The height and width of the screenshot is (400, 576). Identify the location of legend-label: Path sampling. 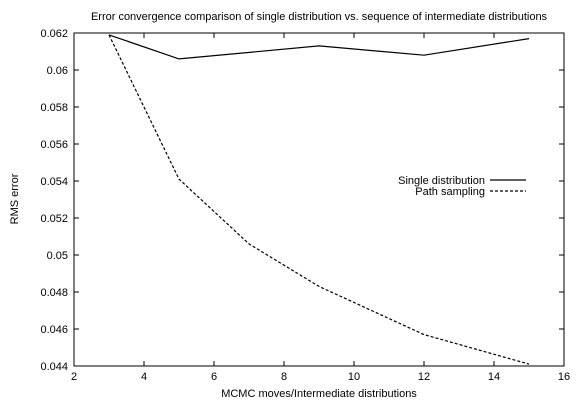
(450, 192).